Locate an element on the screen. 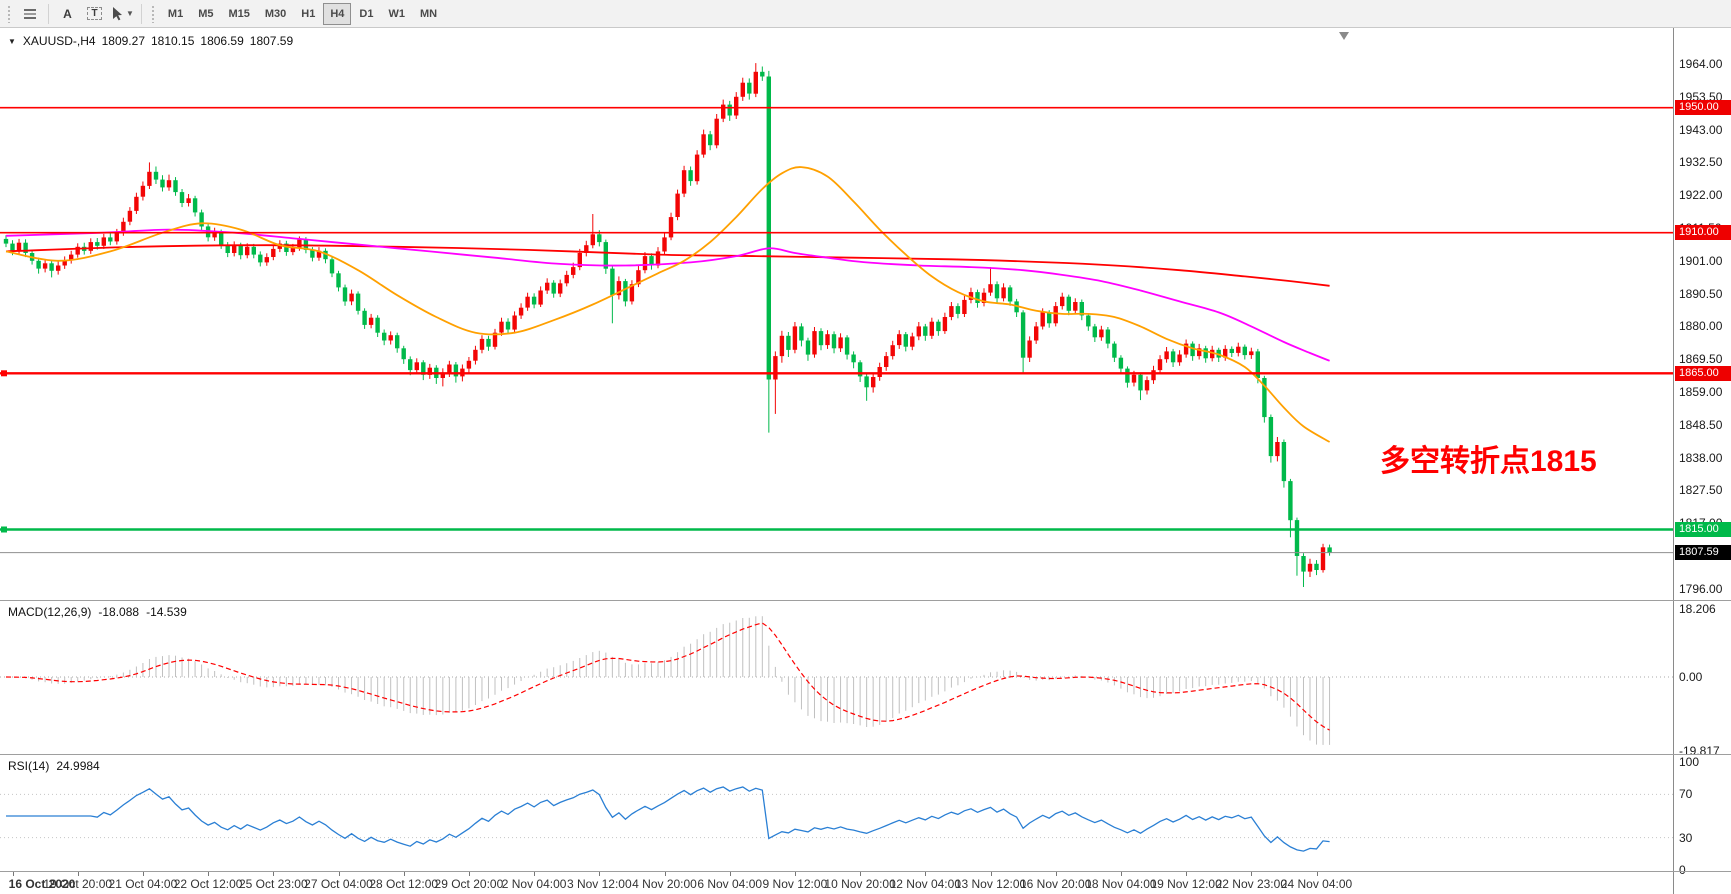 This screenshot has height=894, width=1731. macd-signal-value: -14.539 is located at coordinates (166, 612).